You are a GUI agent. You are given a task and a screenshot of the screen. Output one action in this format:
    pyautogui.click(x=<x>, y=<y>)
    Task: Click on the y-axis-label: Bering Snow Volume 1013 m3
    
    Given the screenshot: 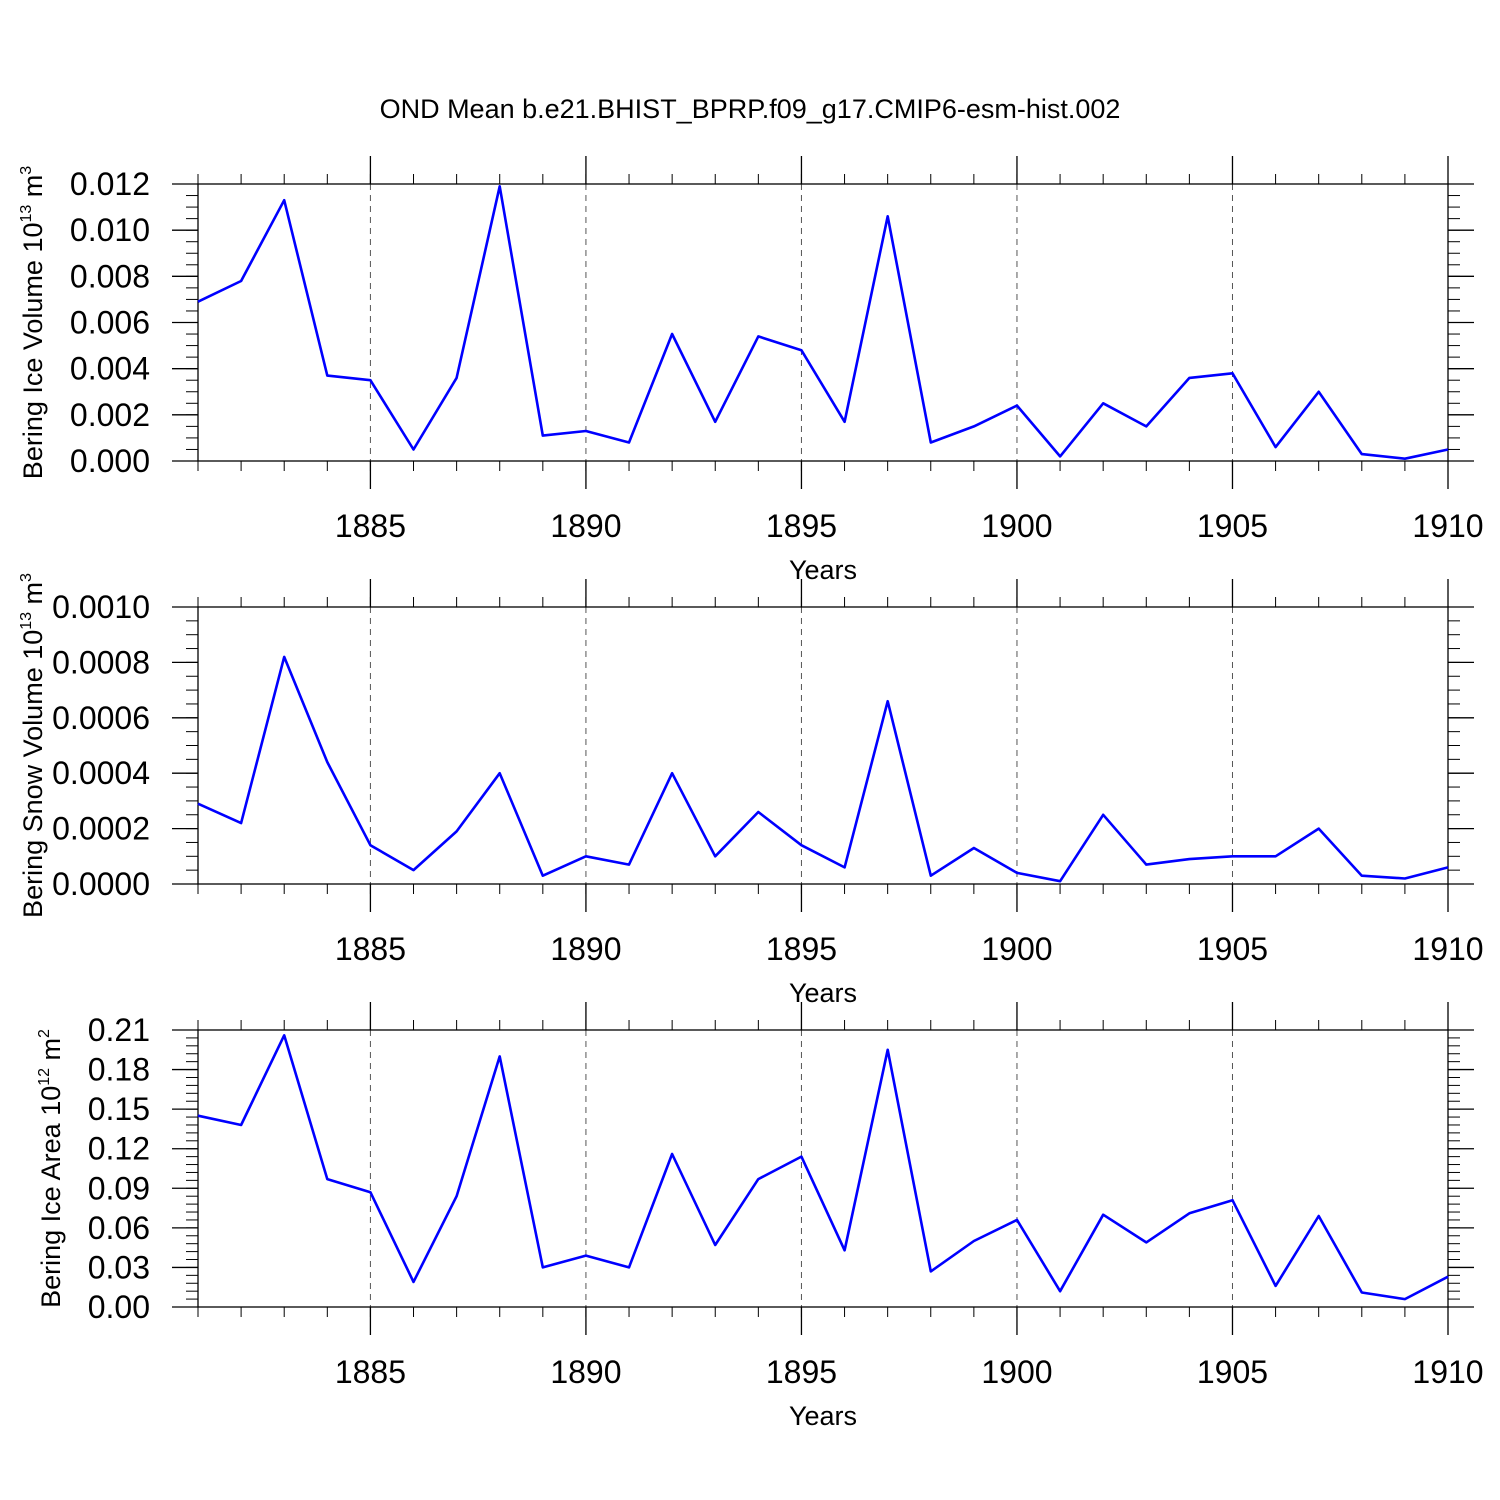 What is the action you would take?
    pyautogui.click(x=33, y=745)
    